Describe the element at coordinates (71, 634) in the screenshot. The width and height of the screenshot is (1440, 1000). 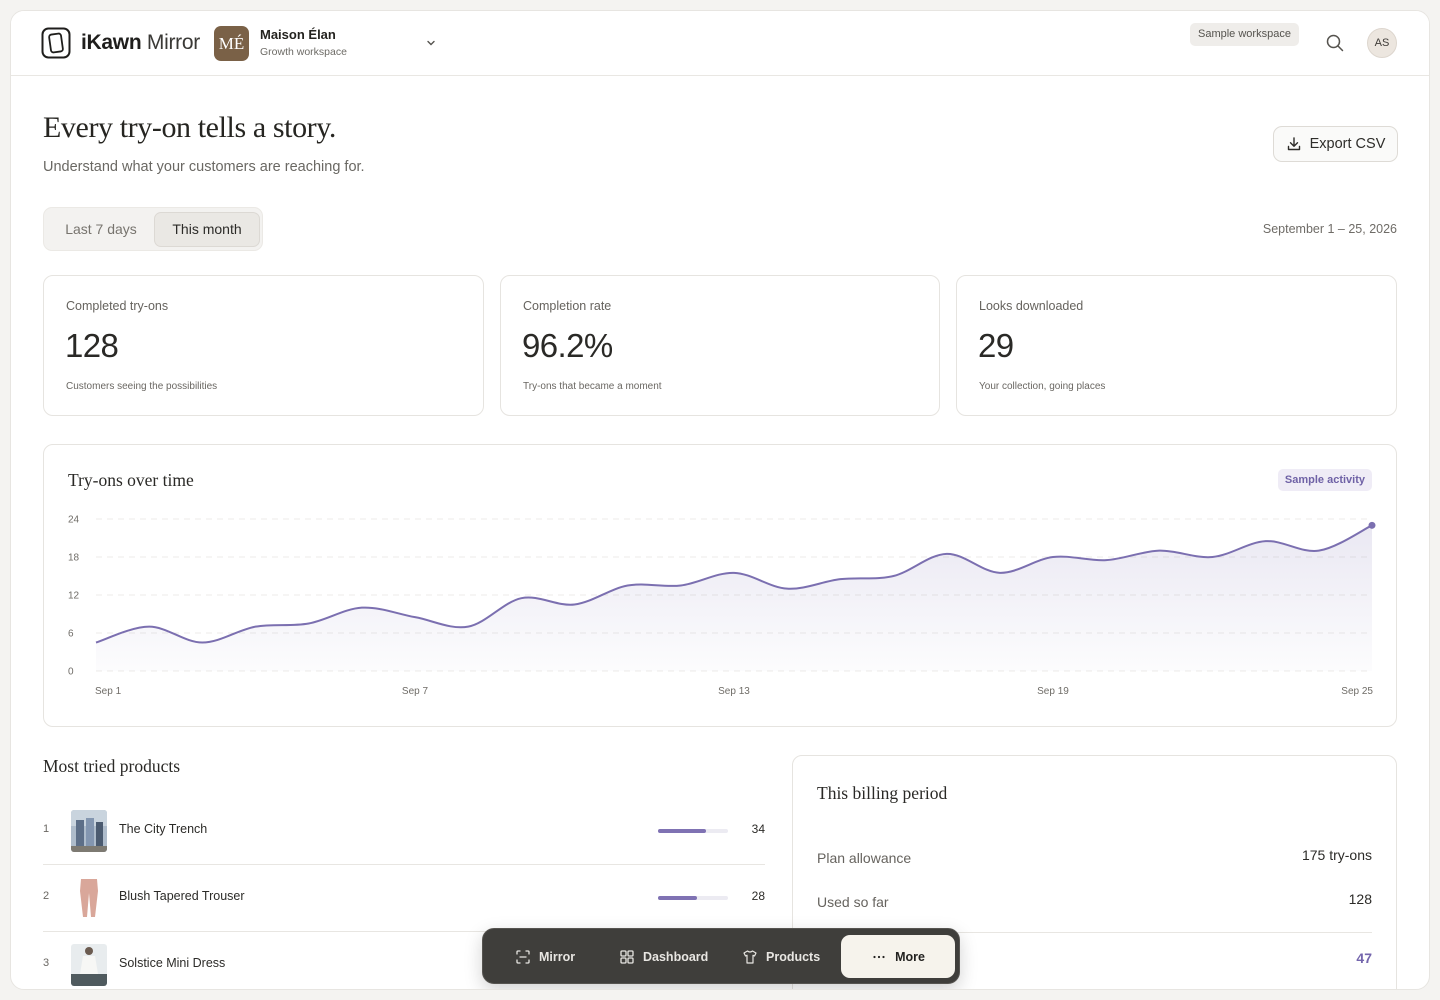
I see `y-tick-label: 6` at that location.